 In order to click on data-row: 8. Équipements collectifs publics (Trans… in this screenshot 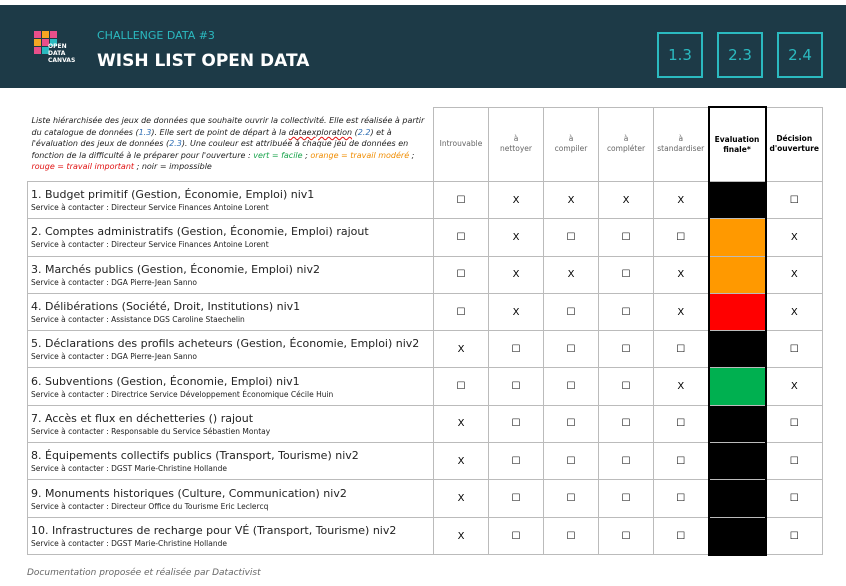, I will do `click(425, 461)`.